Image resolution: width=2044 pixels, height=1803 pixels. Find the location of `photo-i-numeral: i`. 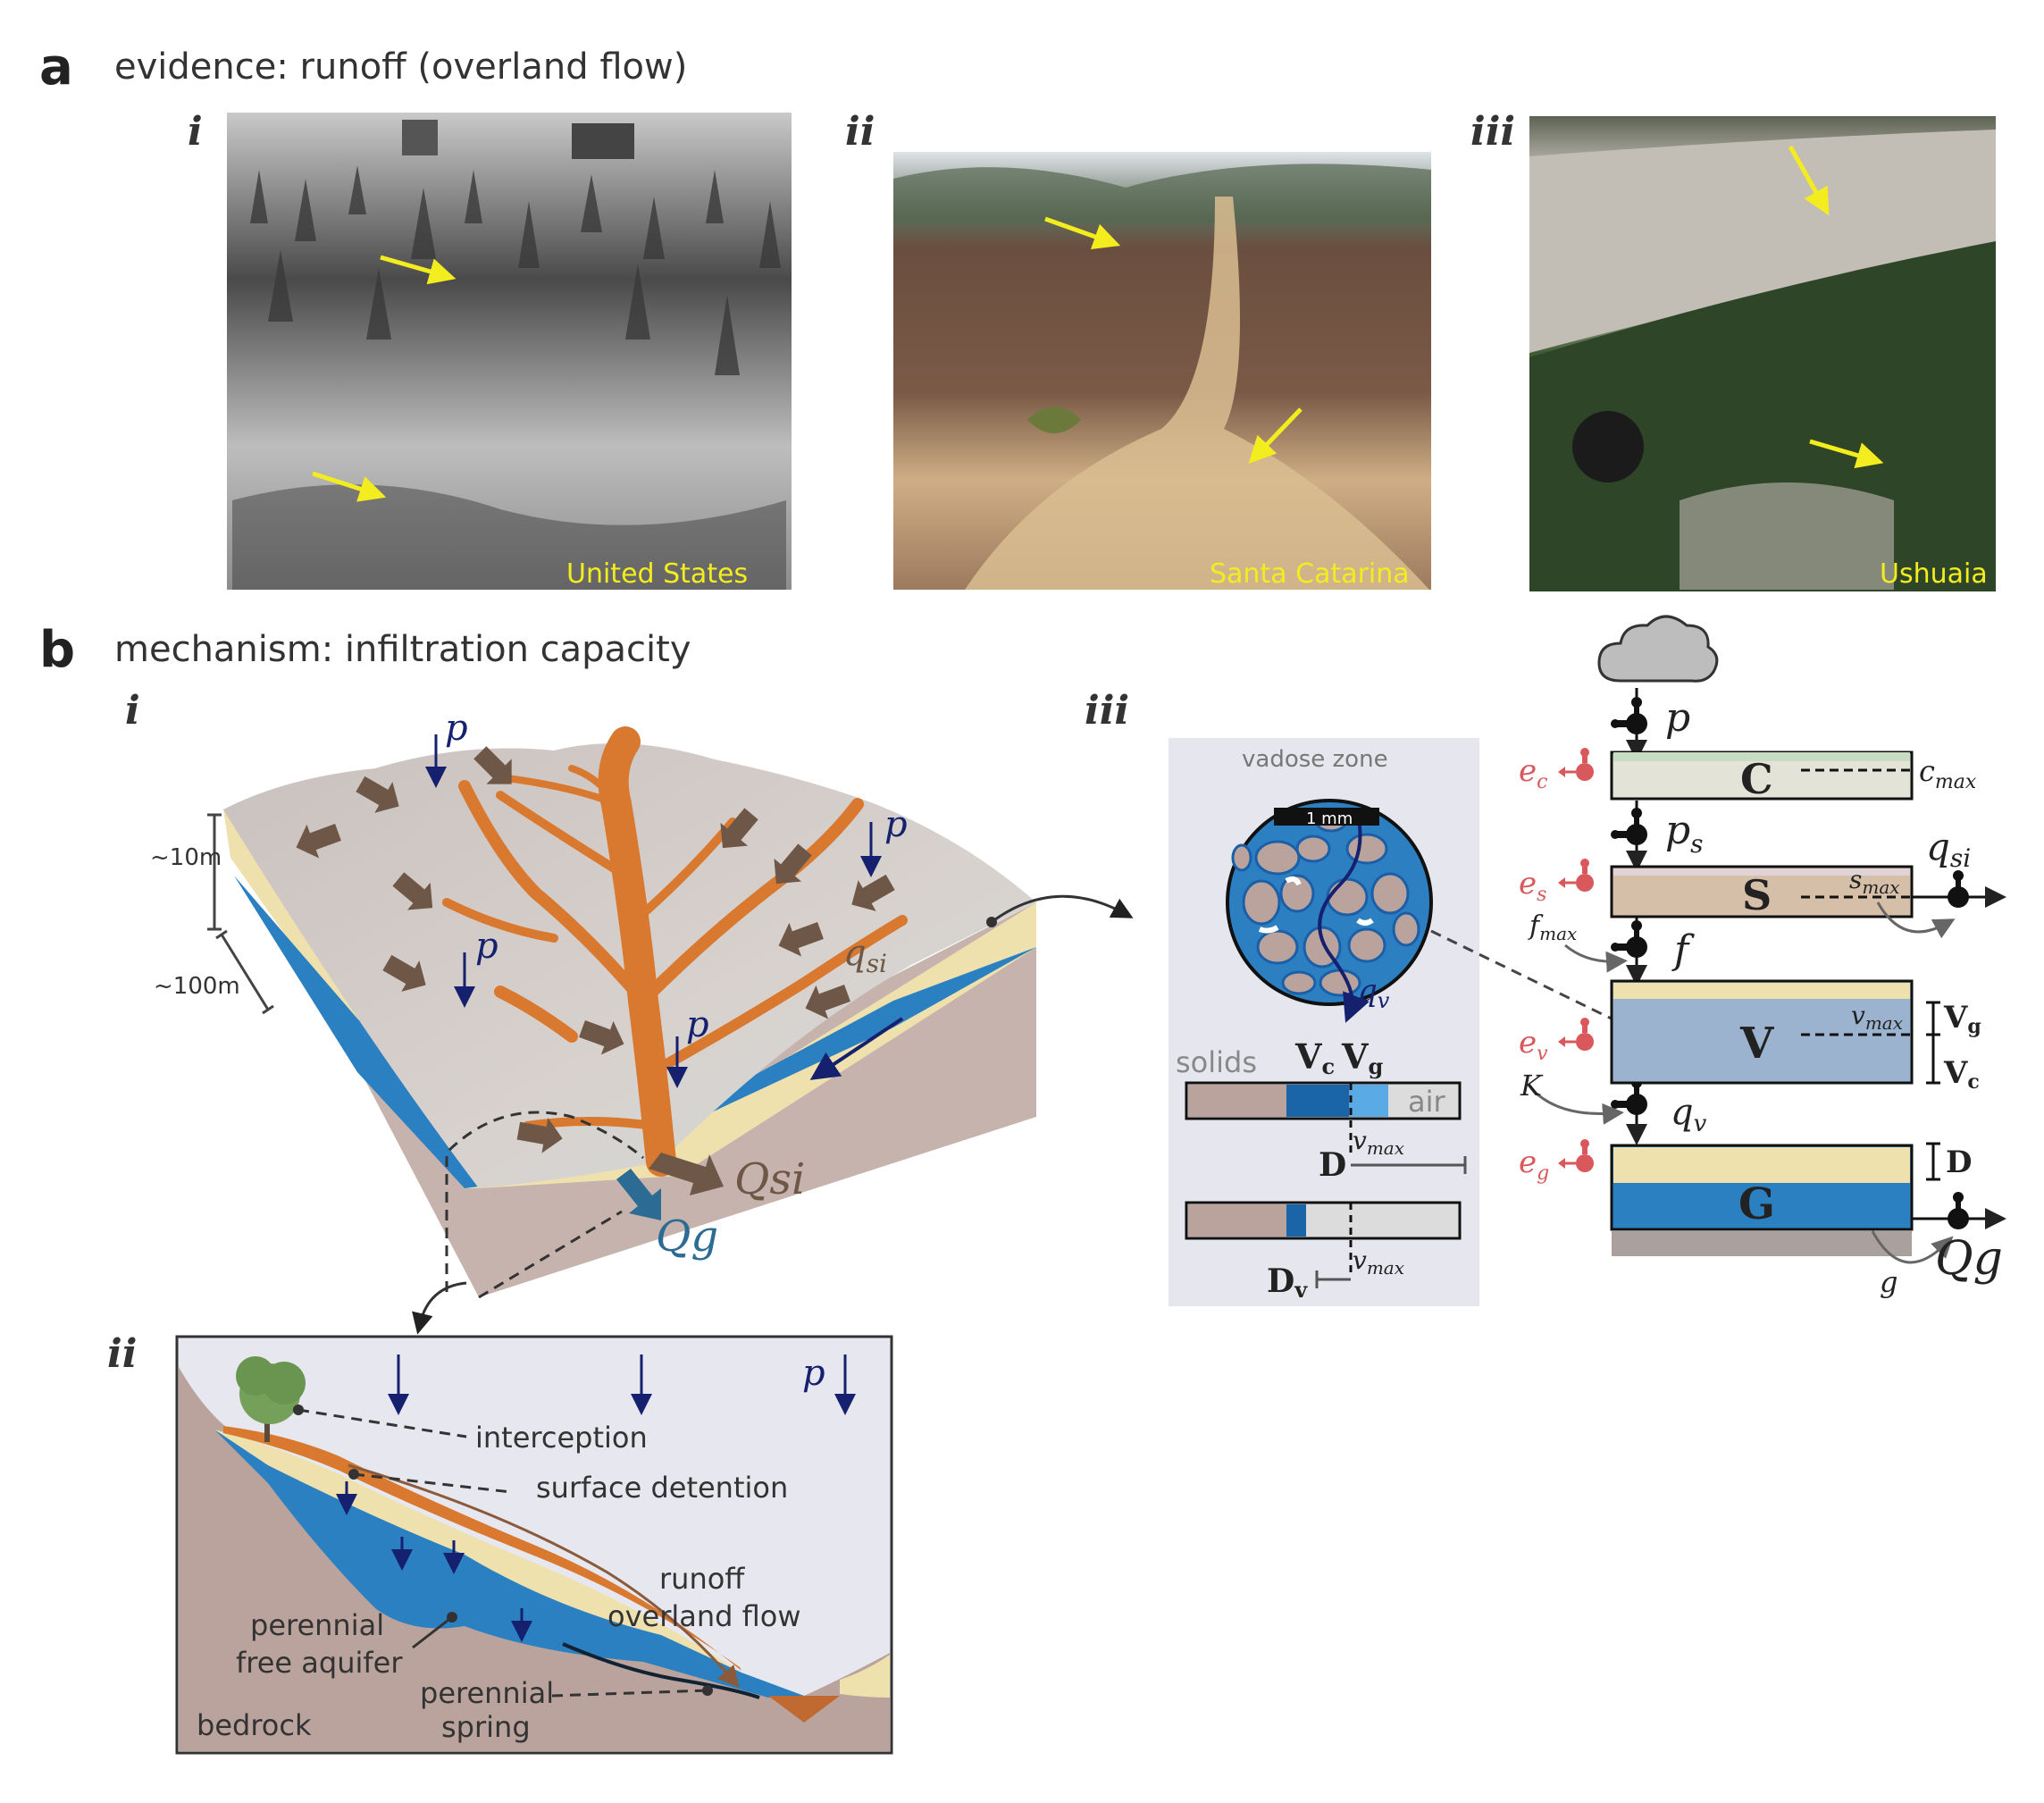

photo-i-numeral: i is located at coordinates (195, 132).